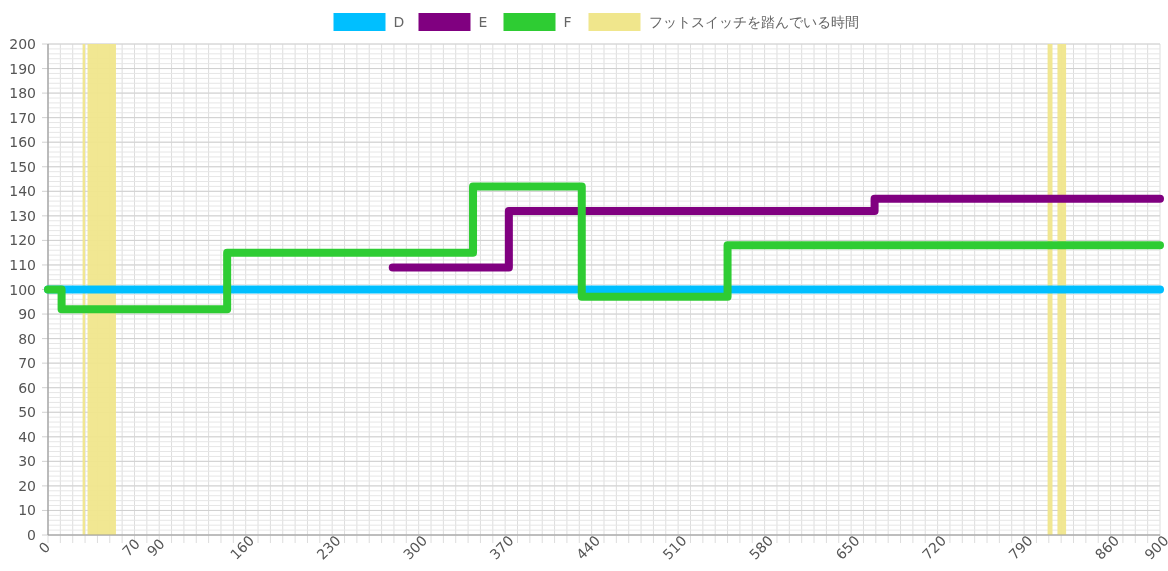 The image size is (1168, 571). What do you see at coordinates (1107, 547) in the screenshot?
I see `x-tick-label: 860` at bounding box center [1107, 547].